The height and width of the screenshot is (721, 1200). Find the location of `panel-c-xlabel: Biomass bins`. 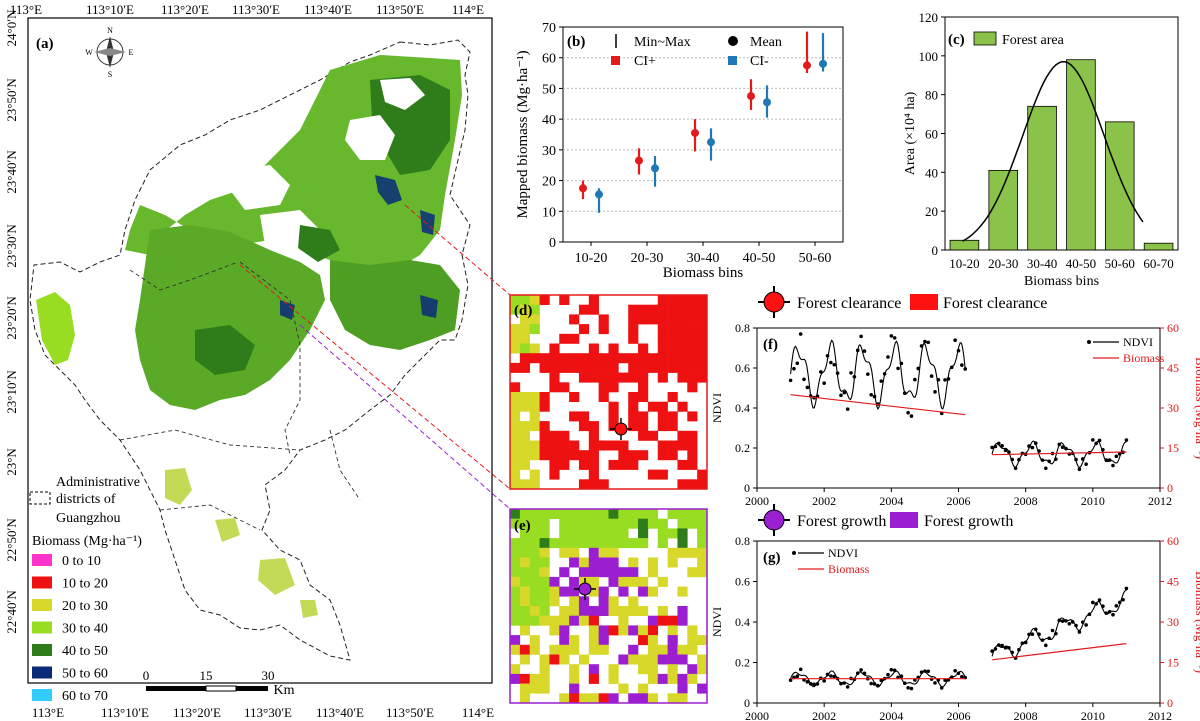

panel-c-xlabel: Biomass bins is located at coordinates (1061, 281).